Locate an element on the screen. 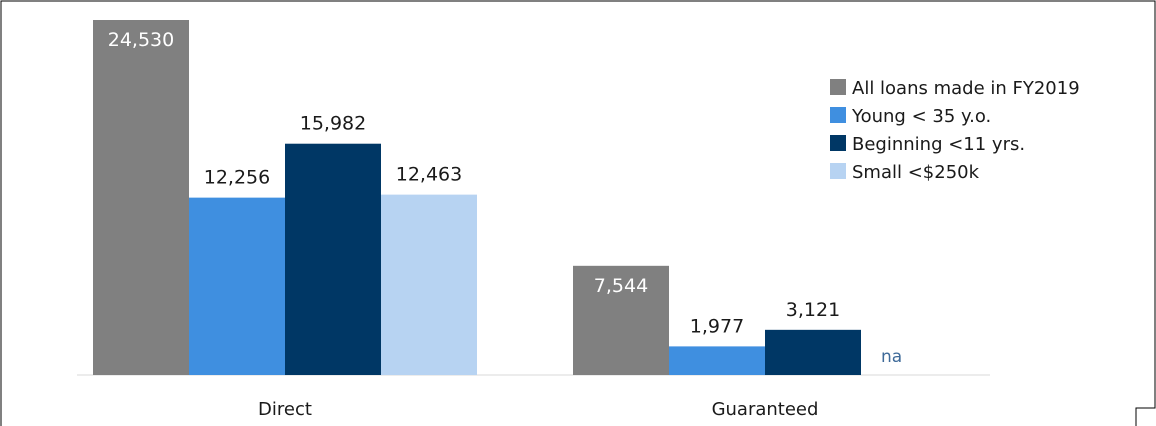  category-label: Direct is located at coordinates (285, 409).